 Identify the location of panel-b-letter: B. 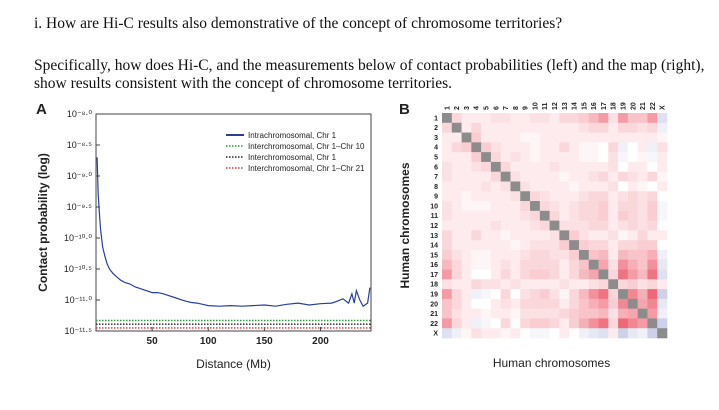
(404, 109).